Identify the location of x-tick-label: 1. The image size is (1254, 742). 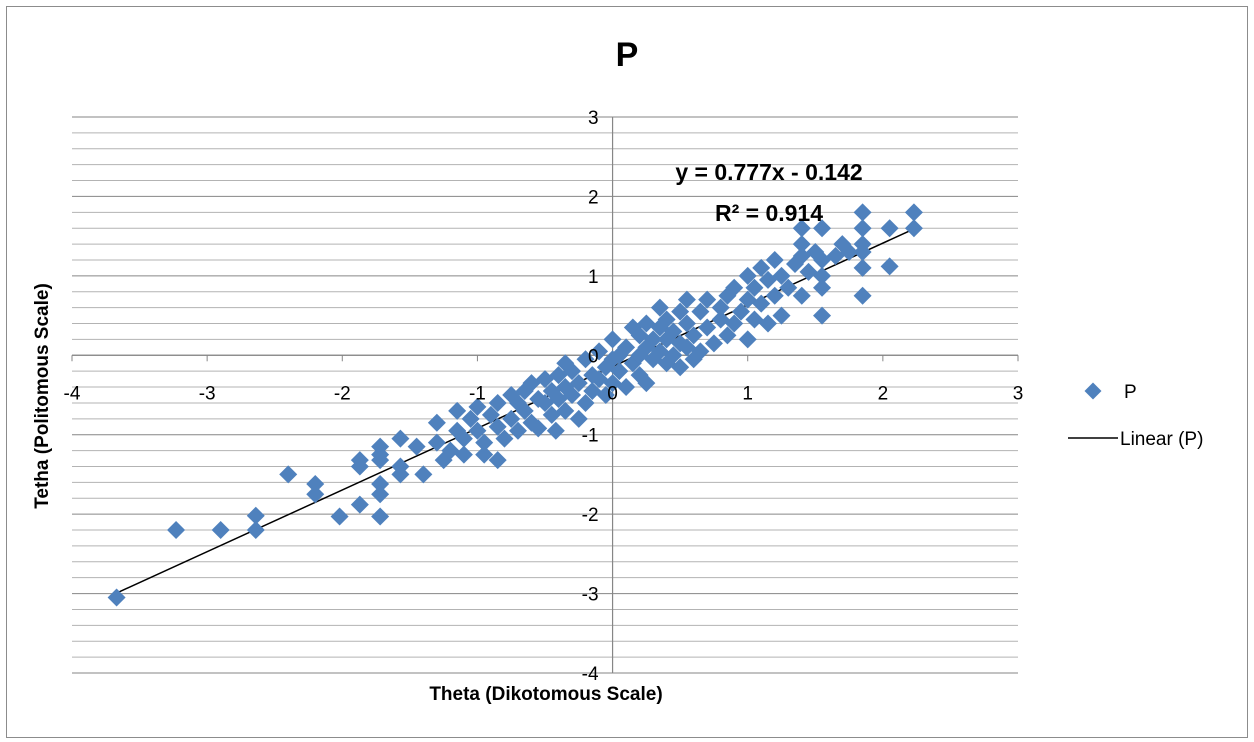
(747, 393).